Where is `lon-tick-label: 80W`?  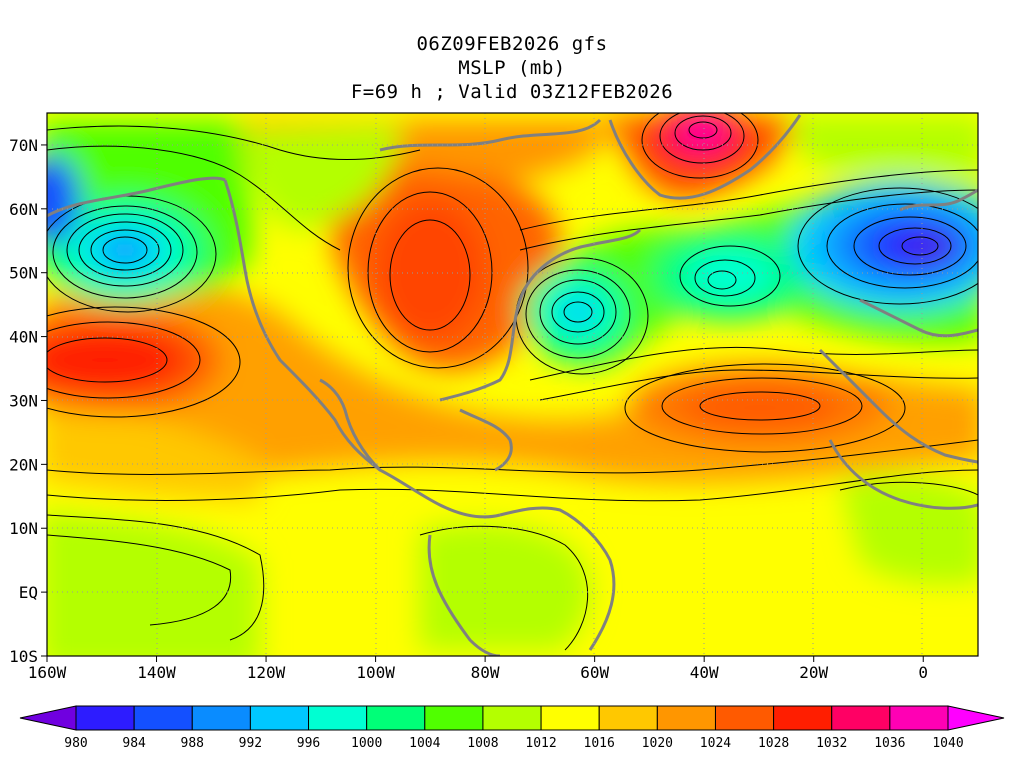
lon-tick-label: 80W is located at coordinates (485, 672).